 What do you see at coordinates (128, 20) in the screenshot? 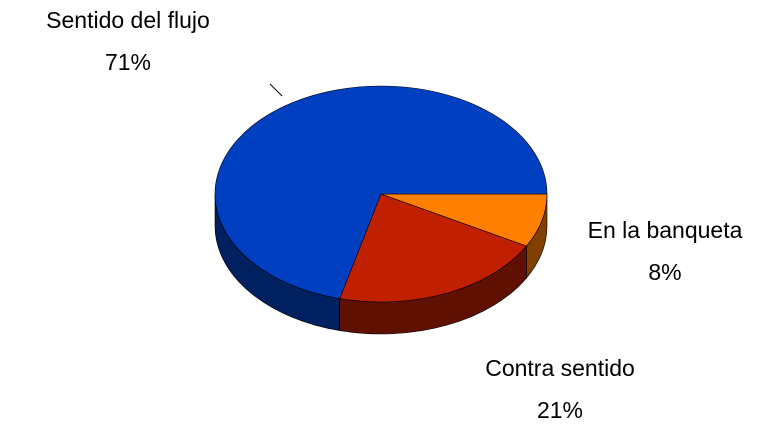
I see `slice-label: Sentido del flujo` at bounding box center [128, 20].